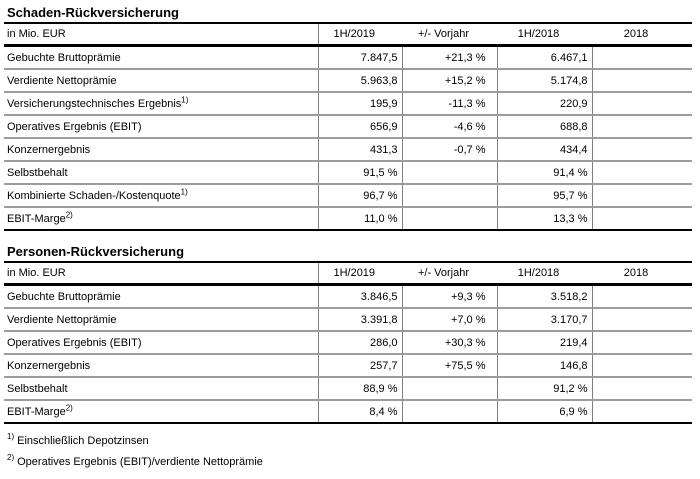 The height and width of the screenshot is (479, 700). I want to click on value-1h2019: 431,3, so click(359, 150).